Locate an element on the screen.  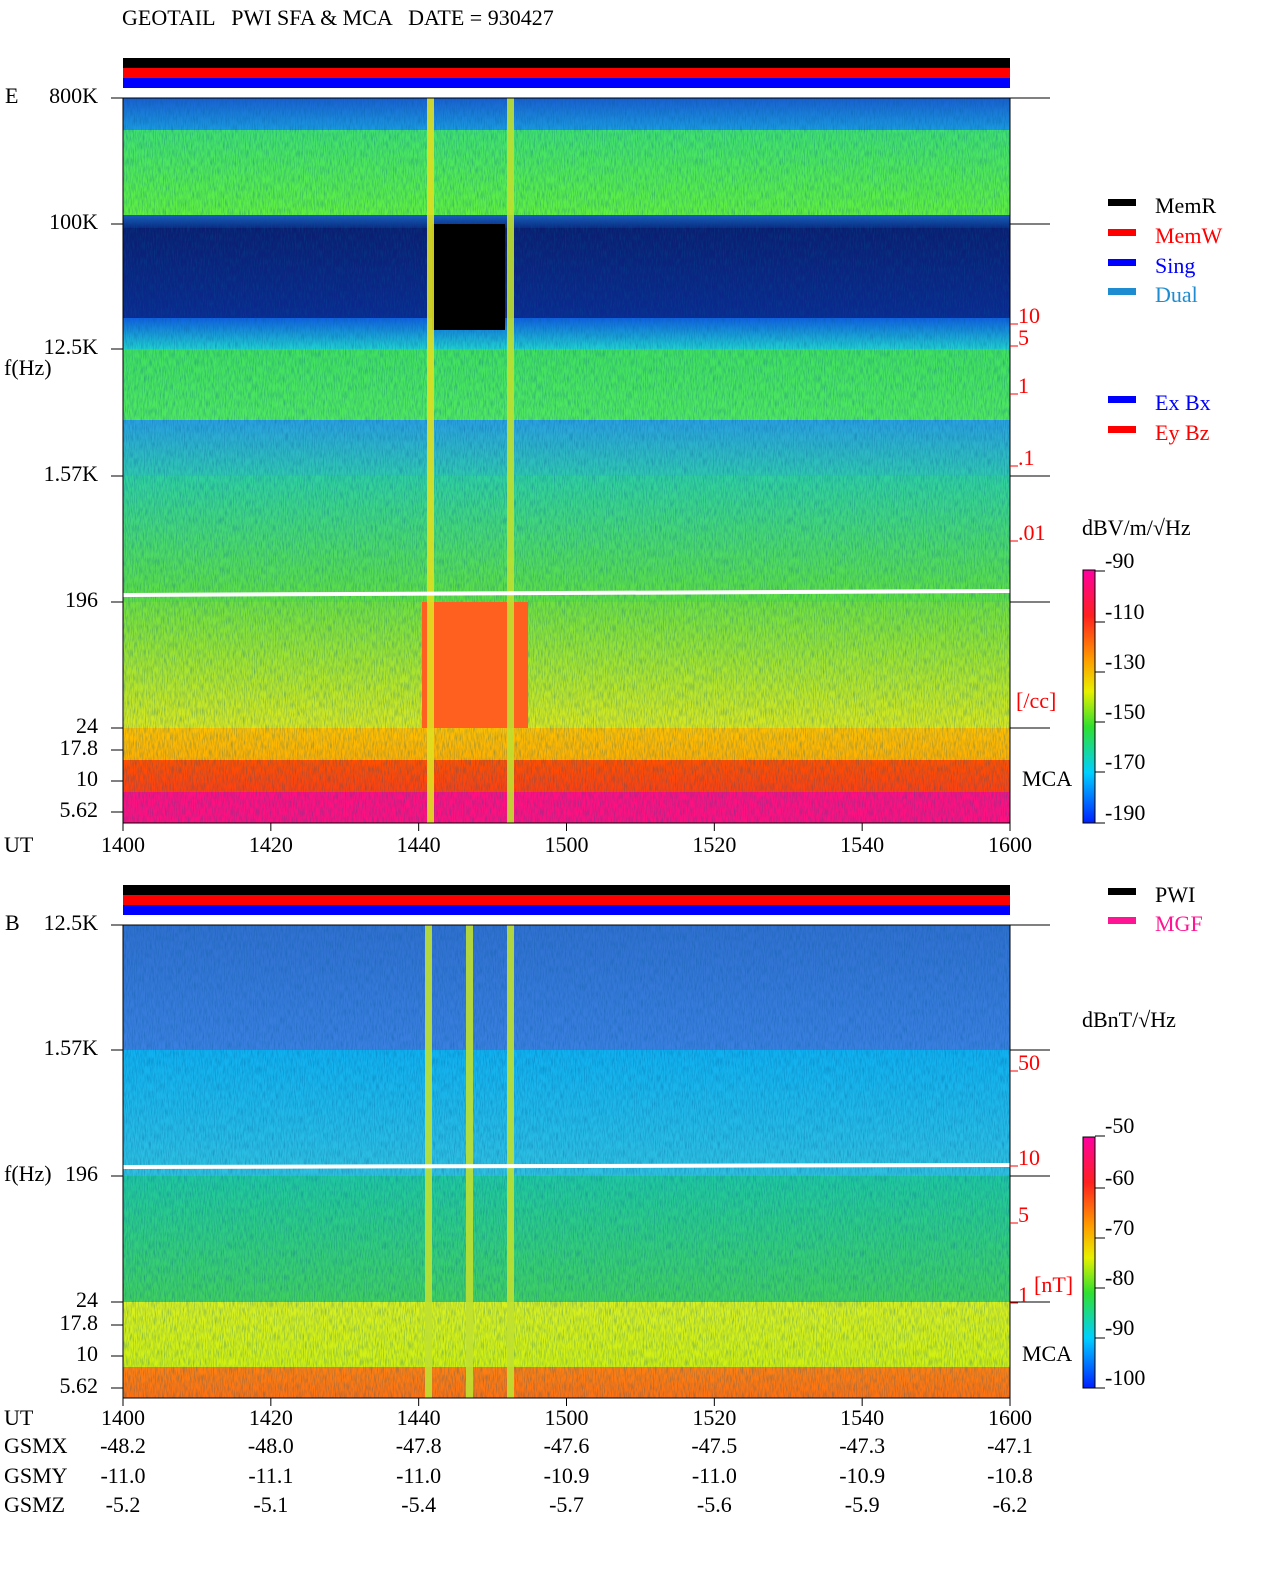
page-title: GEOTAIL PWI SFA & MCA DATE = 930427 is located at coordinates (338, 17).